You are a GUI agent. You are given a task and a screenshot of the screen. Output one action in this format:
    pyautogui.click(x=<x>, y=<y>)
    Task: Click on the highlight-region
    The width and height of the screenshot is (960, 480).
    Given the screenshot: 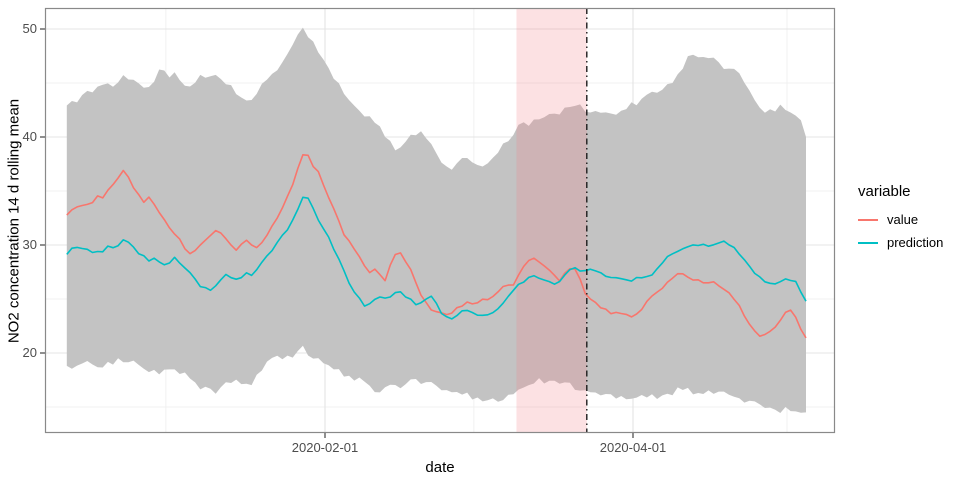 What is the action you would take?
    pyautogui.click(x=551, y=220)
    